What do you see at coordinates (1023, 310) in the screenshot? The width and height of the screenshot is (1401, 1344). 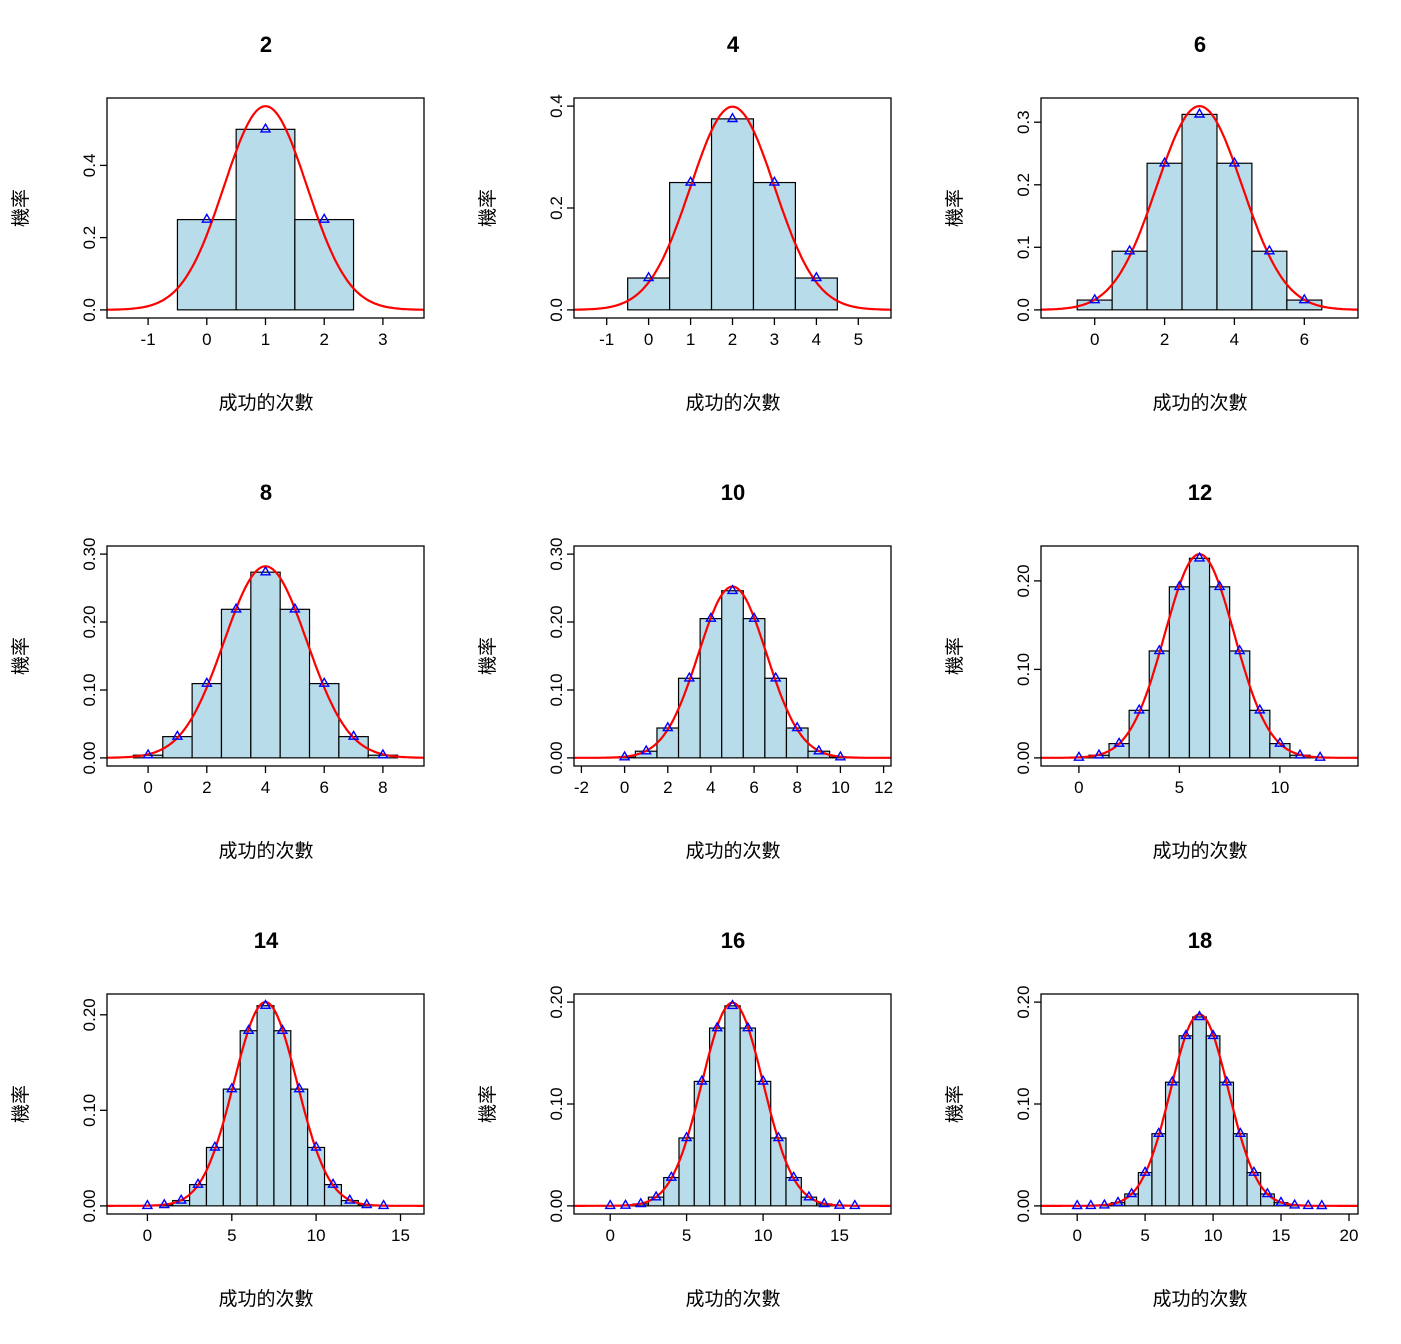 I see `y-axis-tick-label: 0.0` at bounding box center [1023, 310].